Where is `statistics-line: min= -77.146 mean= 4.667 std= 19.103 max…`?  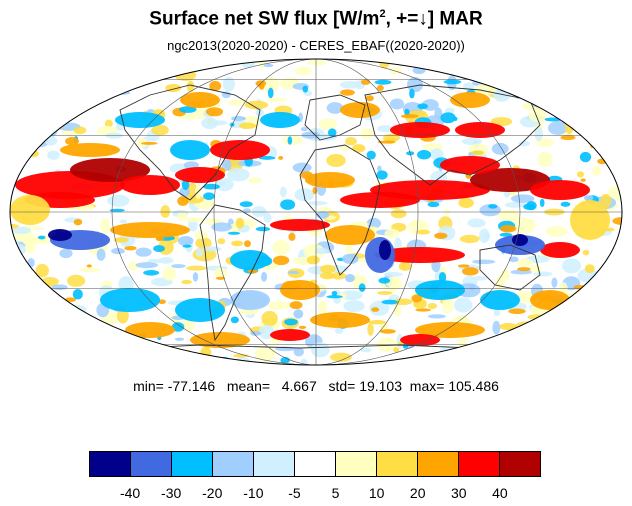 statistics-line: min= -77.146 mean= 4.667 std= 19.103 max… is located at coordinates (316, 386).